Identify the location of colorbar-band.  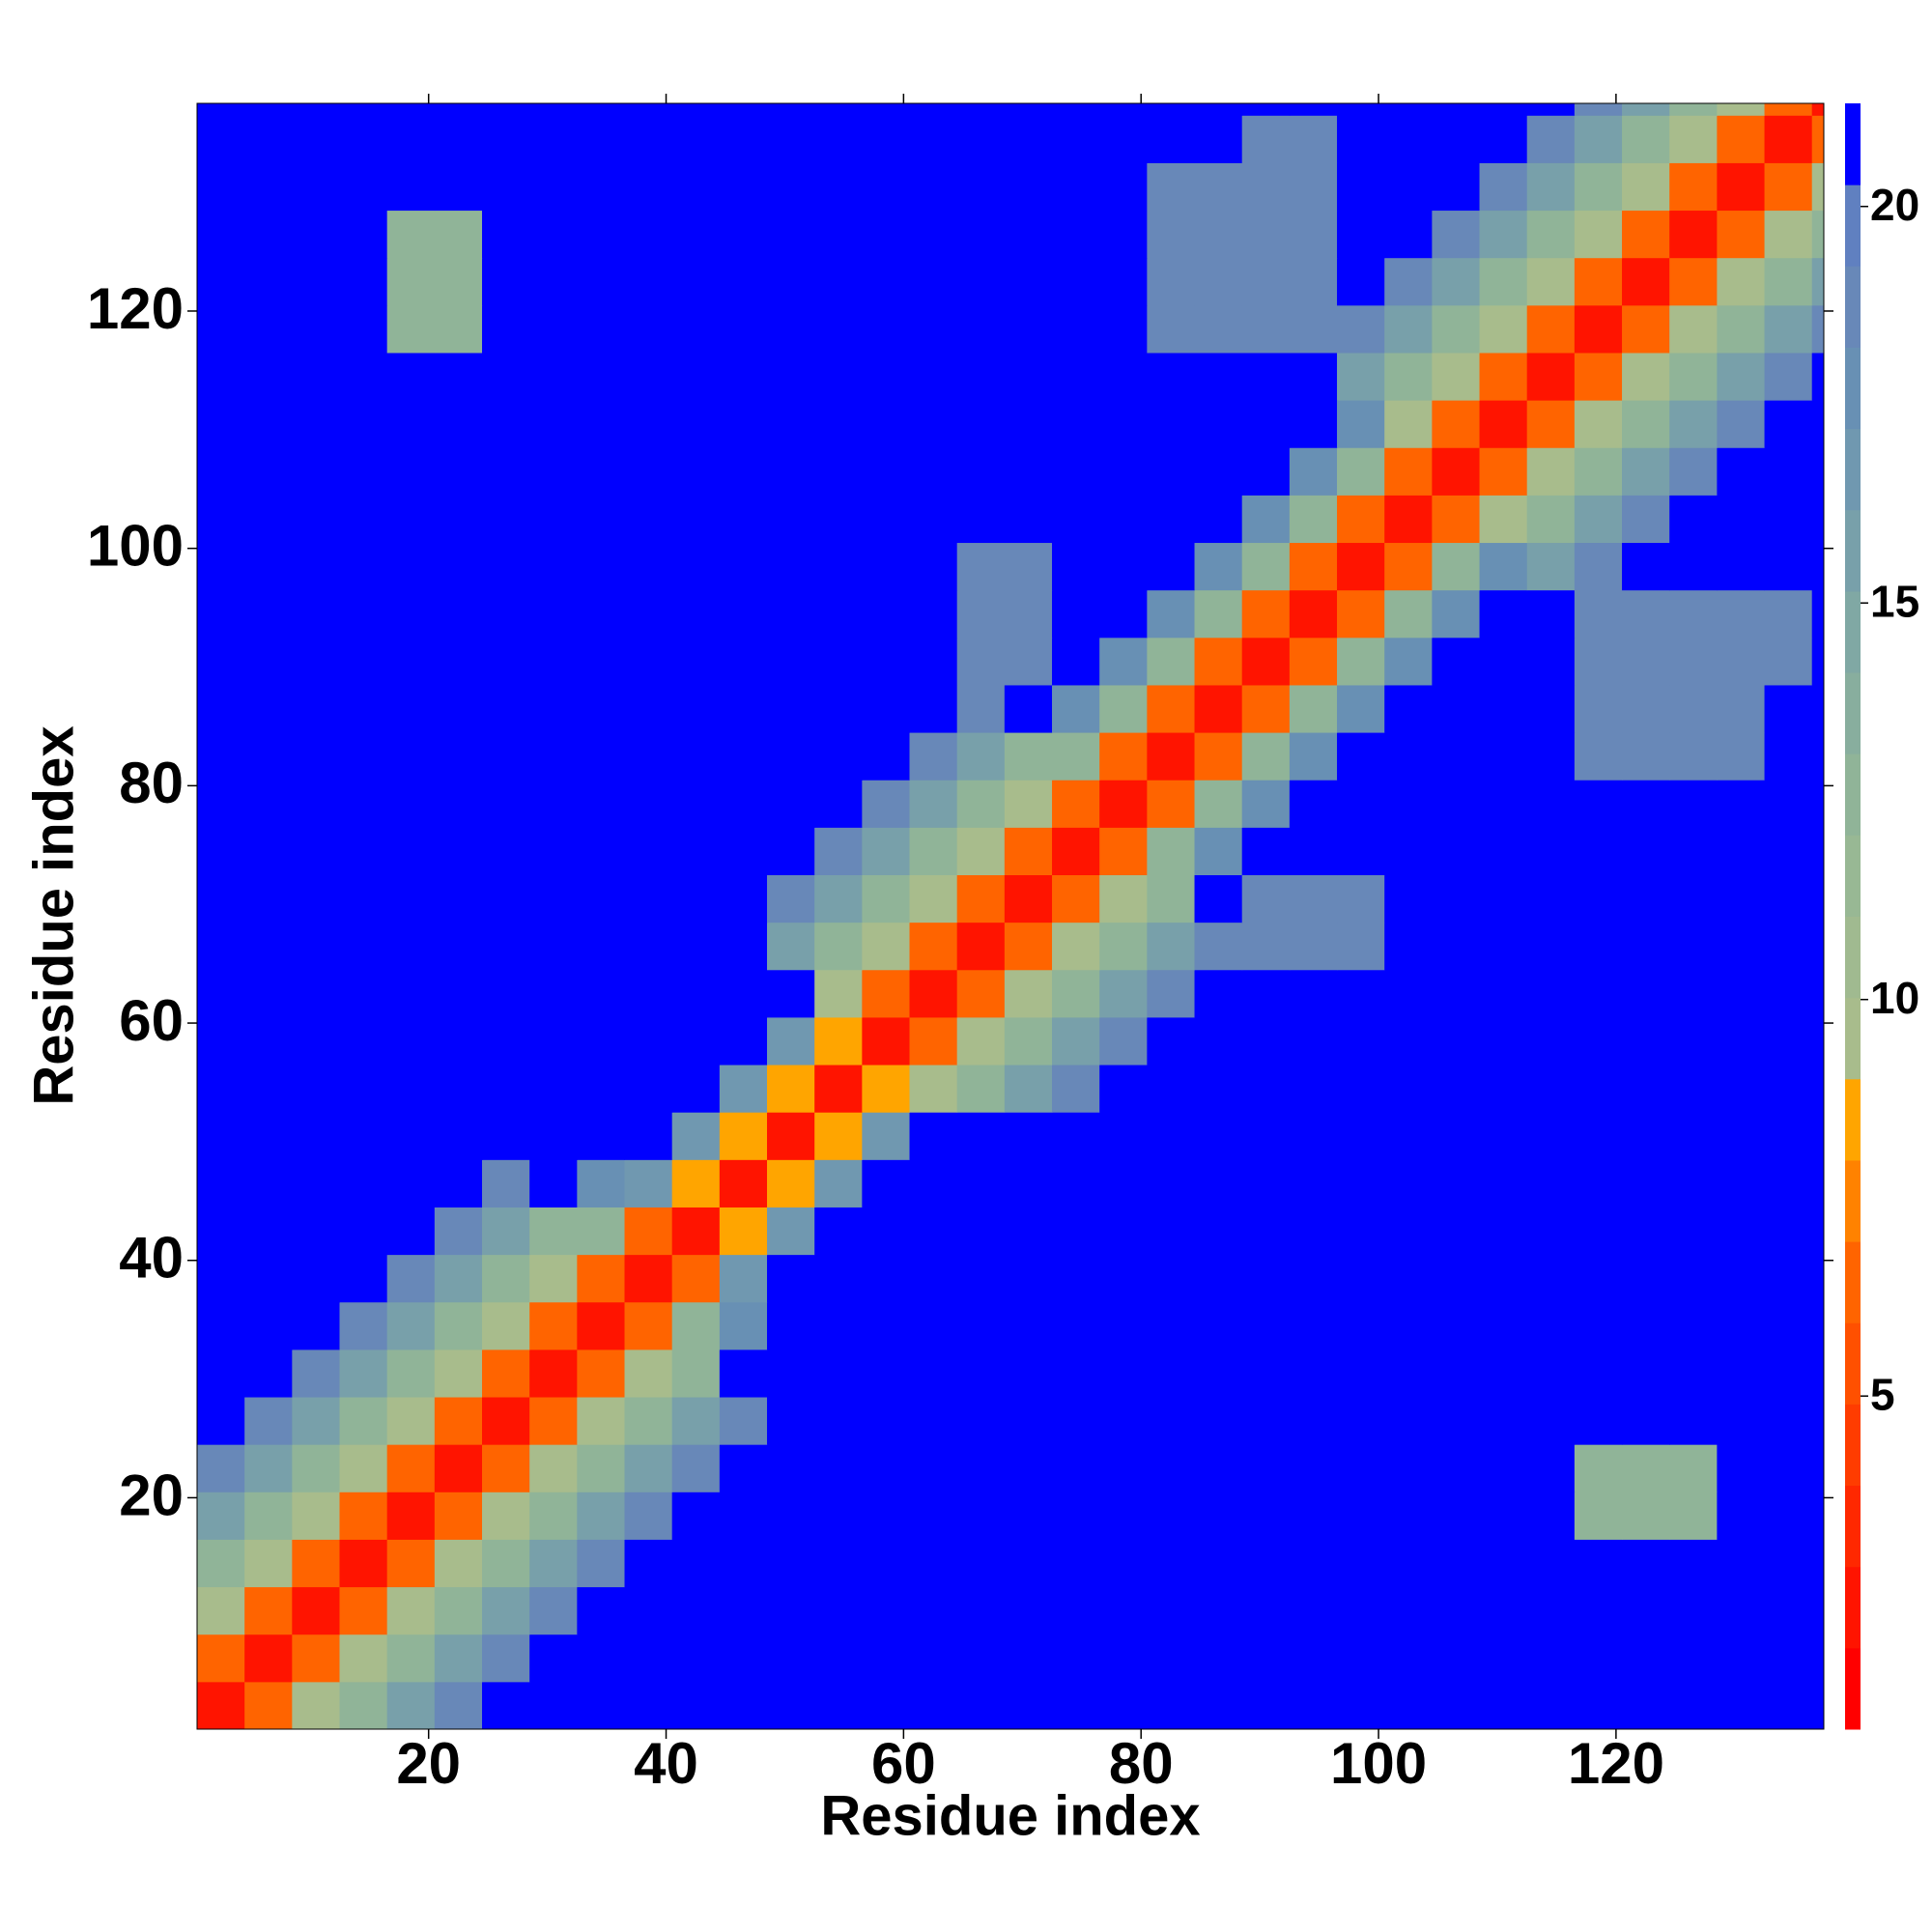
(1853, 1363).